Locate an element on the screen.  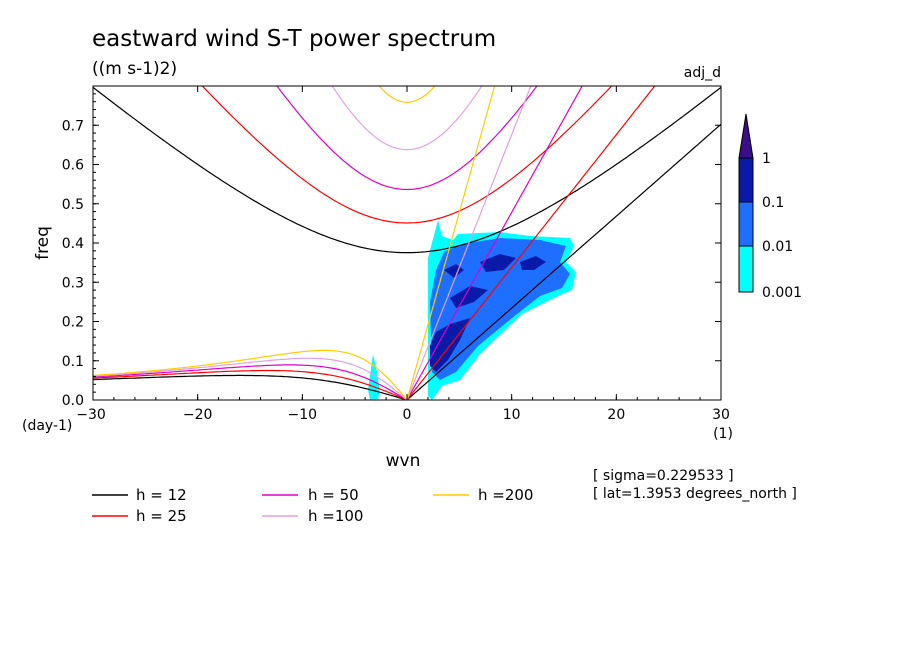
kelvin-curve-h100 is located at coordinates (469, 243).